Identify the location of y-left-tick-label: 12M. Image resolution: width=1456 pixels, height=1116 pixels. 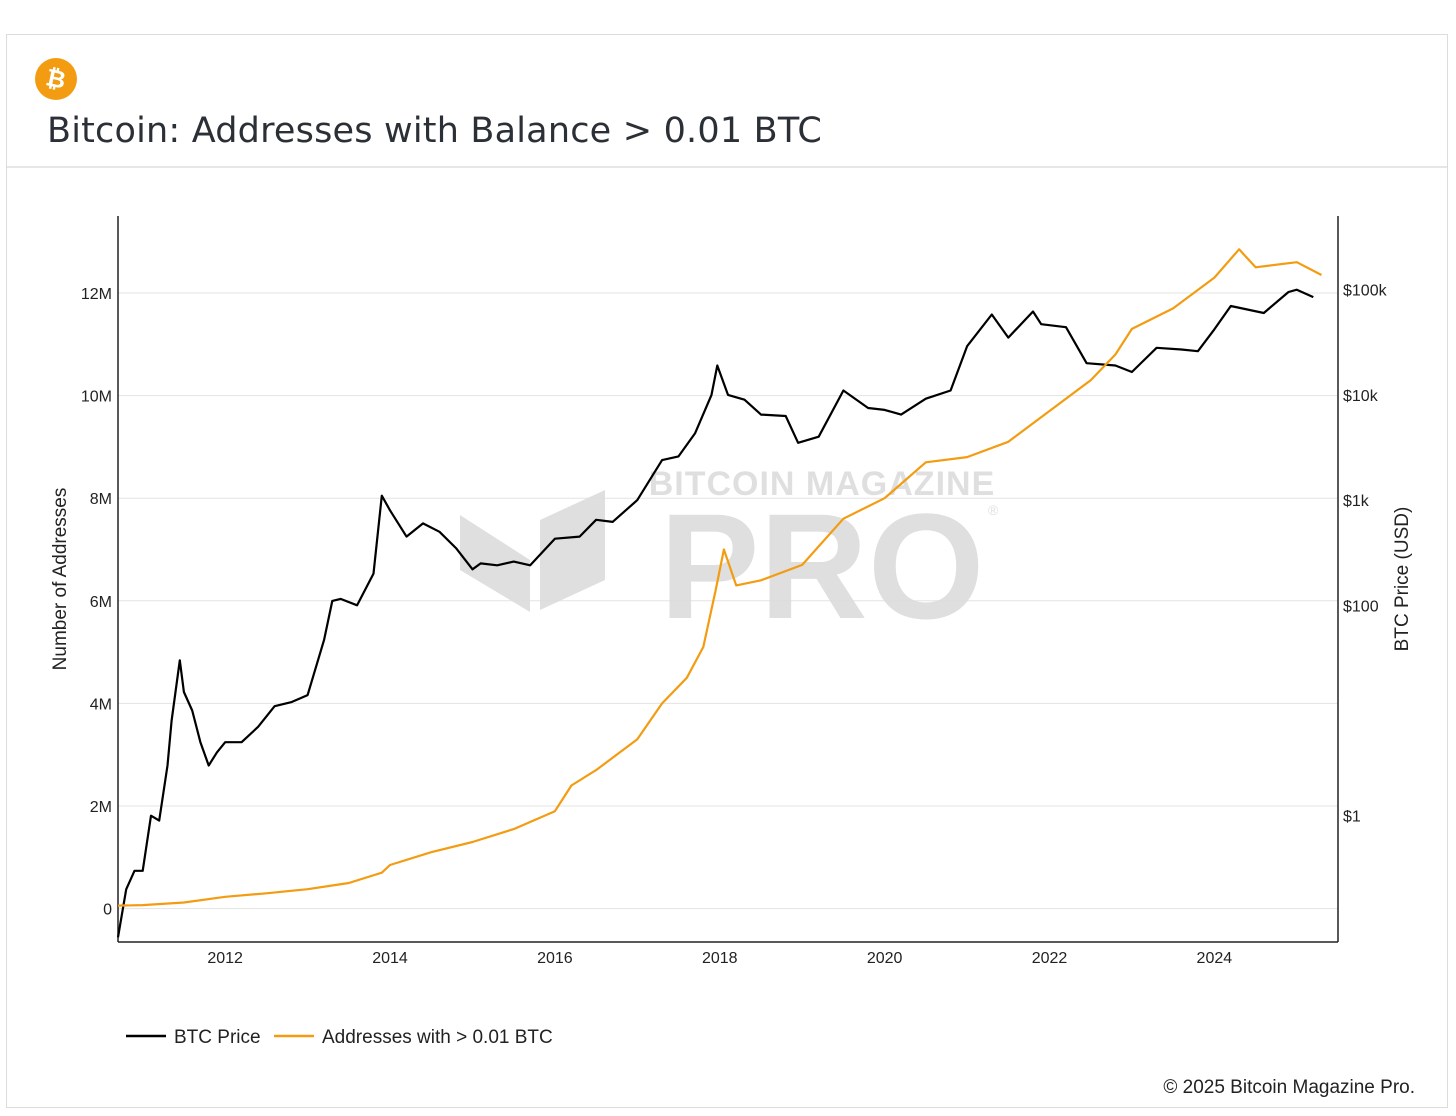
(96, 294).